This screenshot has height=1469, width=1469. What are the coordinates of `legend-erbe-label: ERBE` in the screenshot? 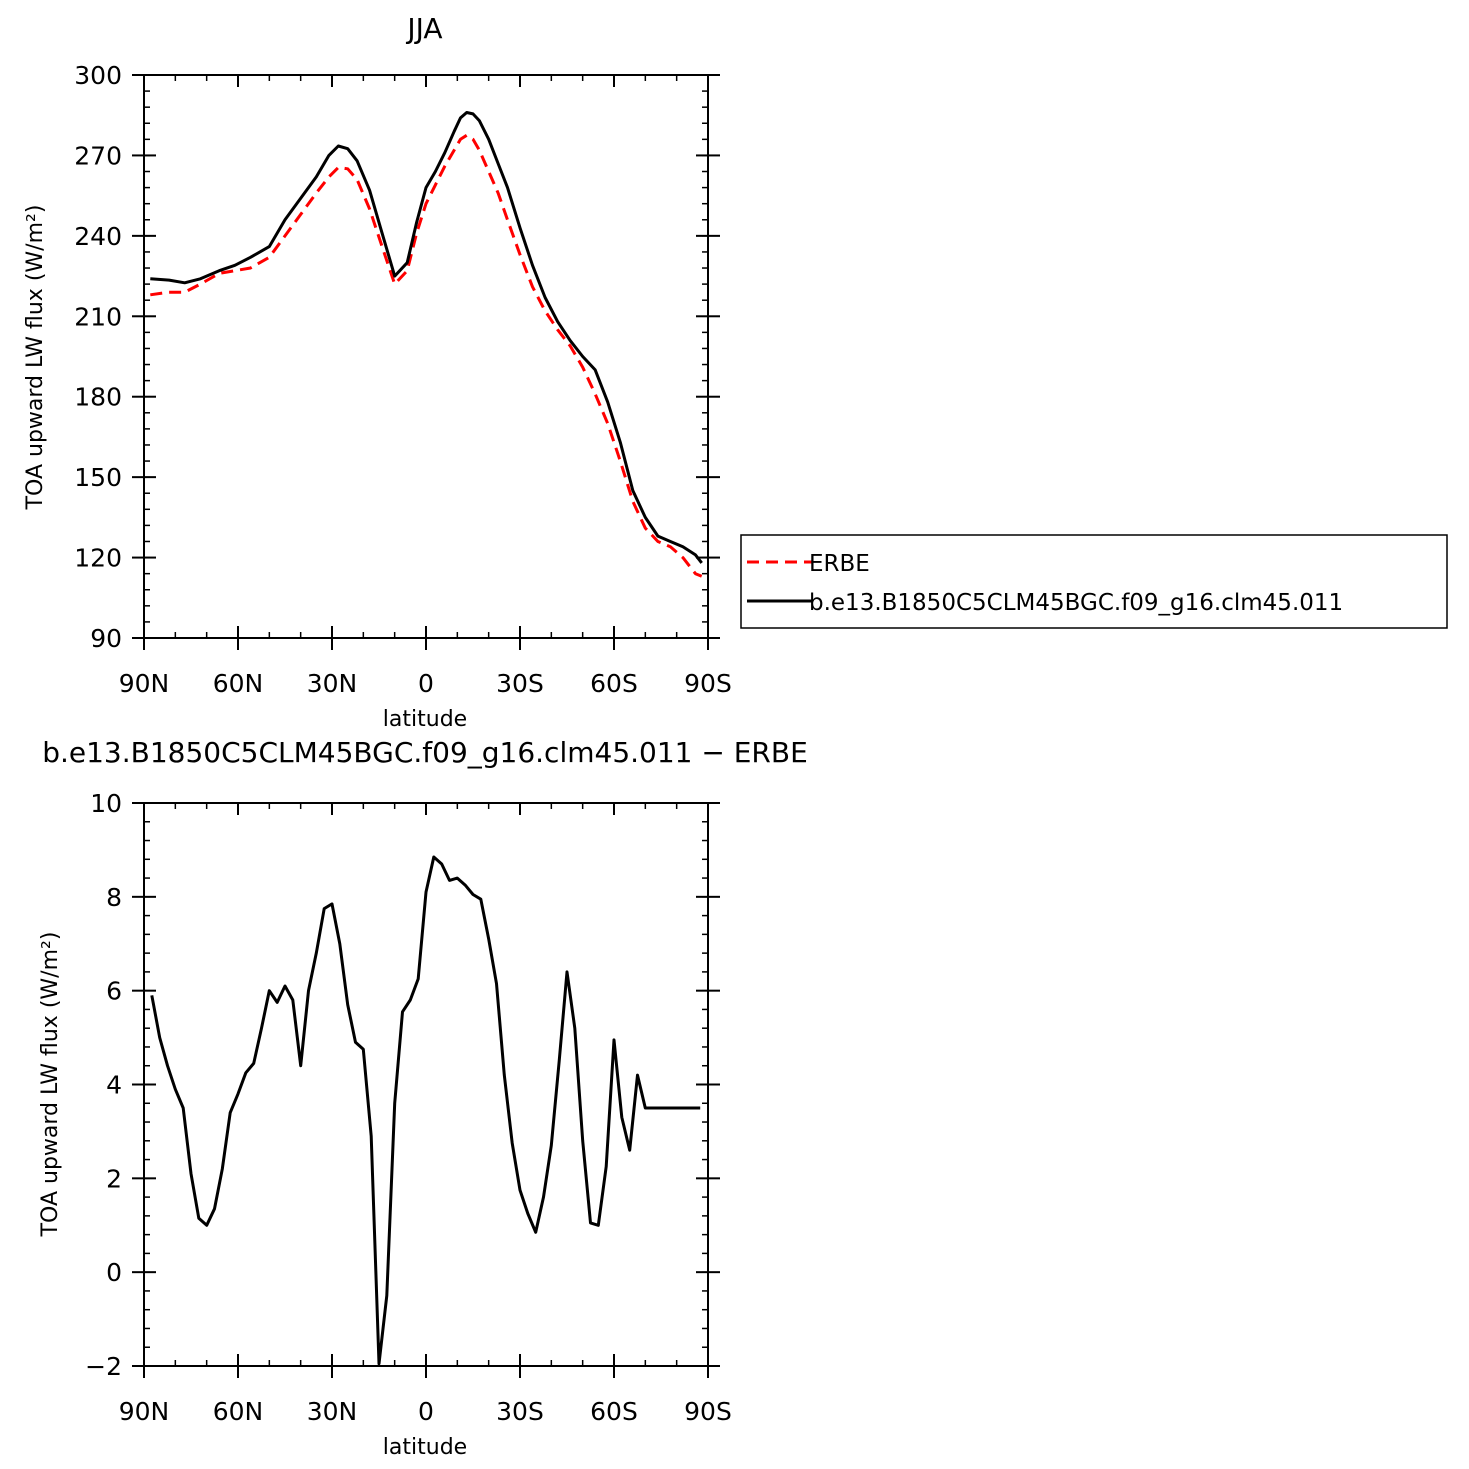 It's located at (839, 564).